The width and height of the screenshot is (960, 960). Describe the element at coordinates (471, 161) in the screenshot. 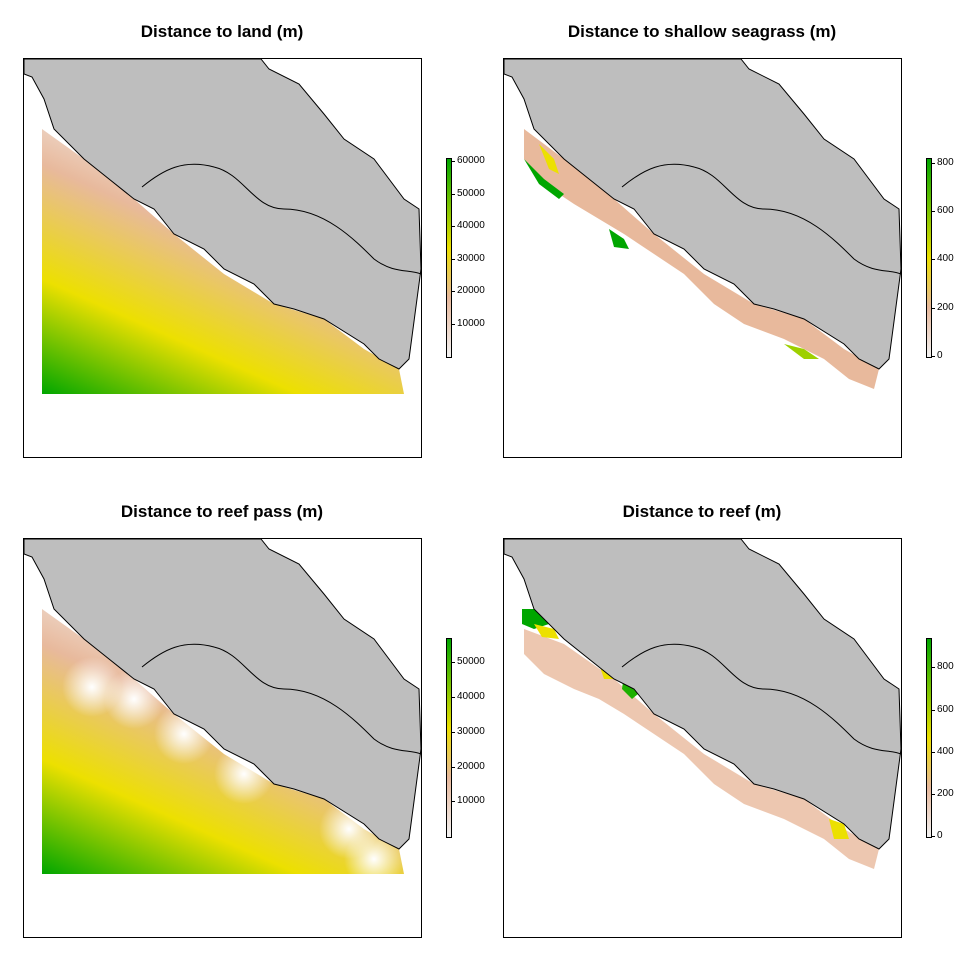

I see `legend-tick-label: 60000` at that location.